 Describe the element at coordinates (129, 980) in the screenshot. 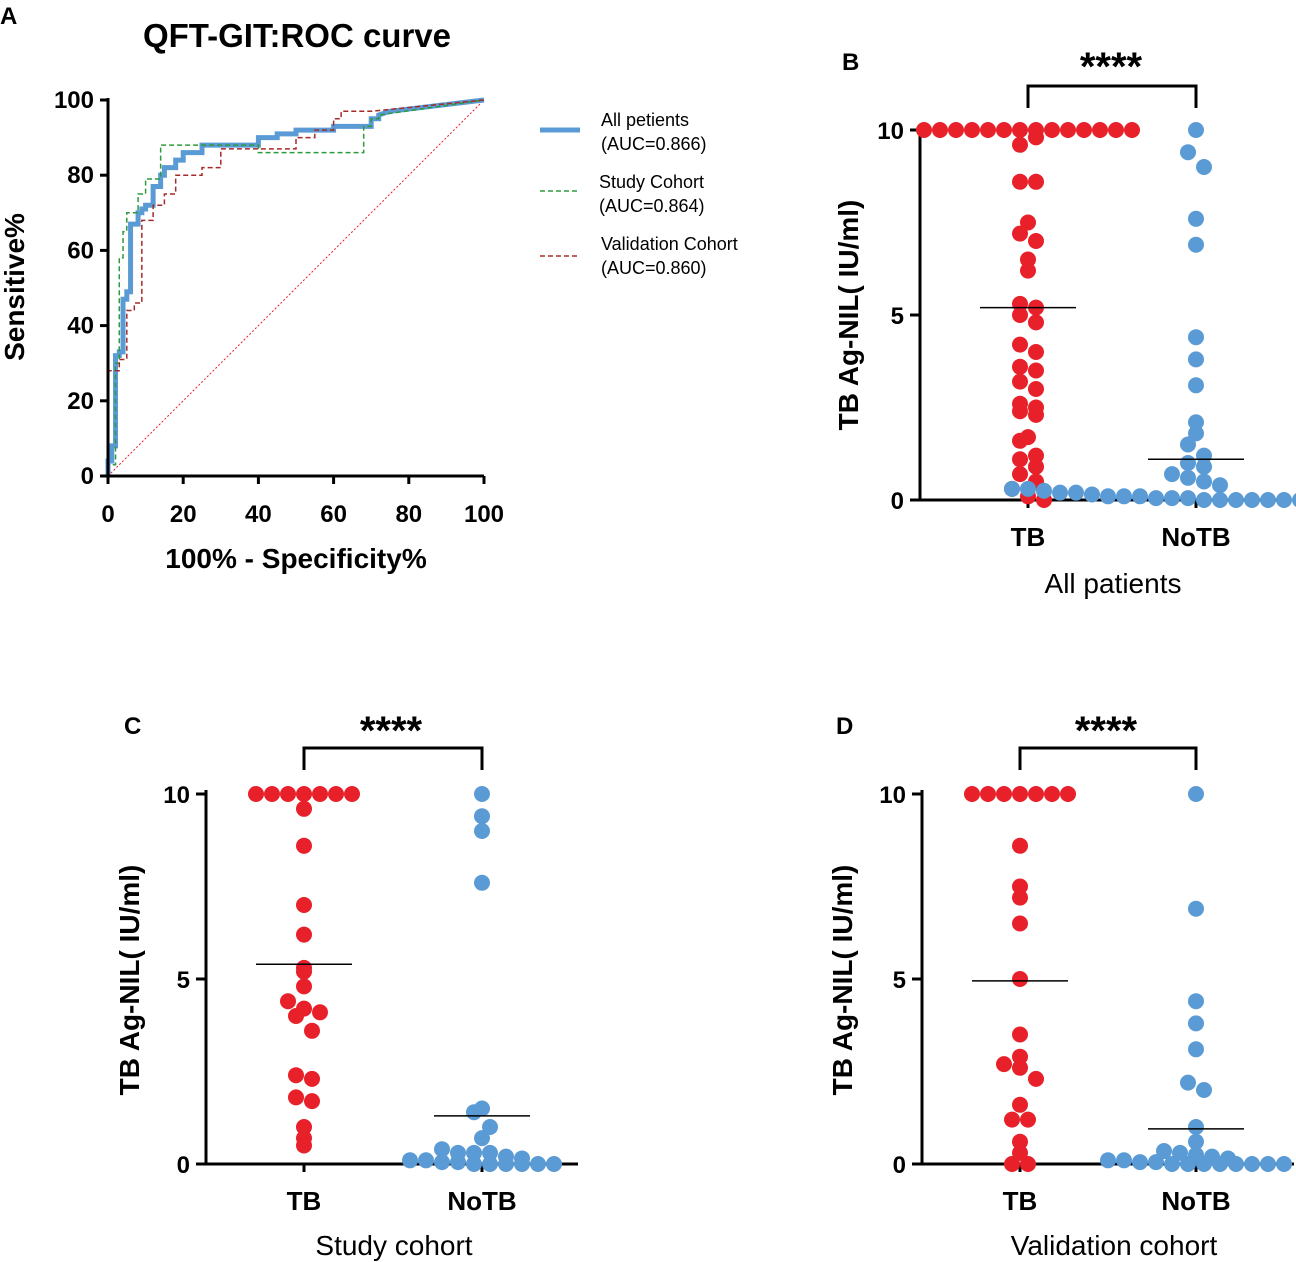

I see `y-axis-title-study: TB Ag-NIL( IU/ml)` at that location.